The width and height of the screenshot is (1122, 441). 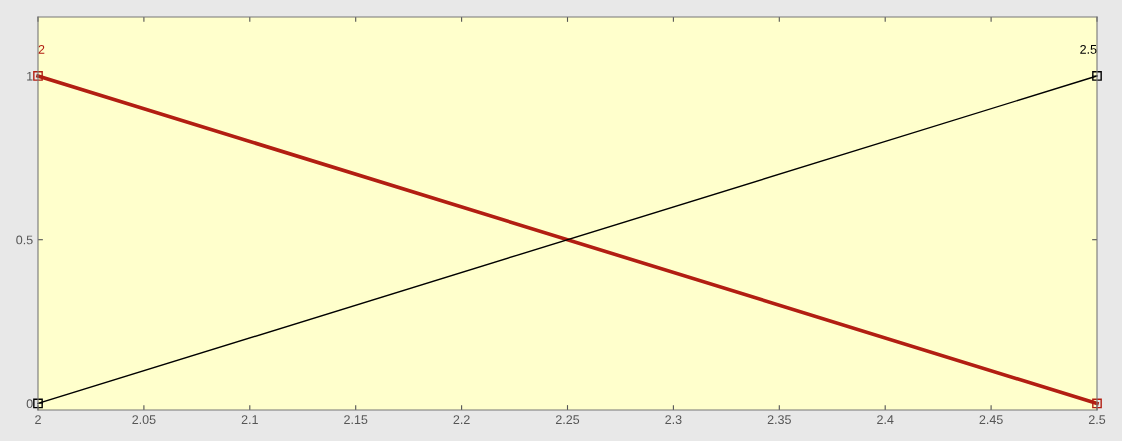 What do you see at coordinates (41, 49) in the screenshot?
I see `annotation: 2` at bounding box center [41, 49].